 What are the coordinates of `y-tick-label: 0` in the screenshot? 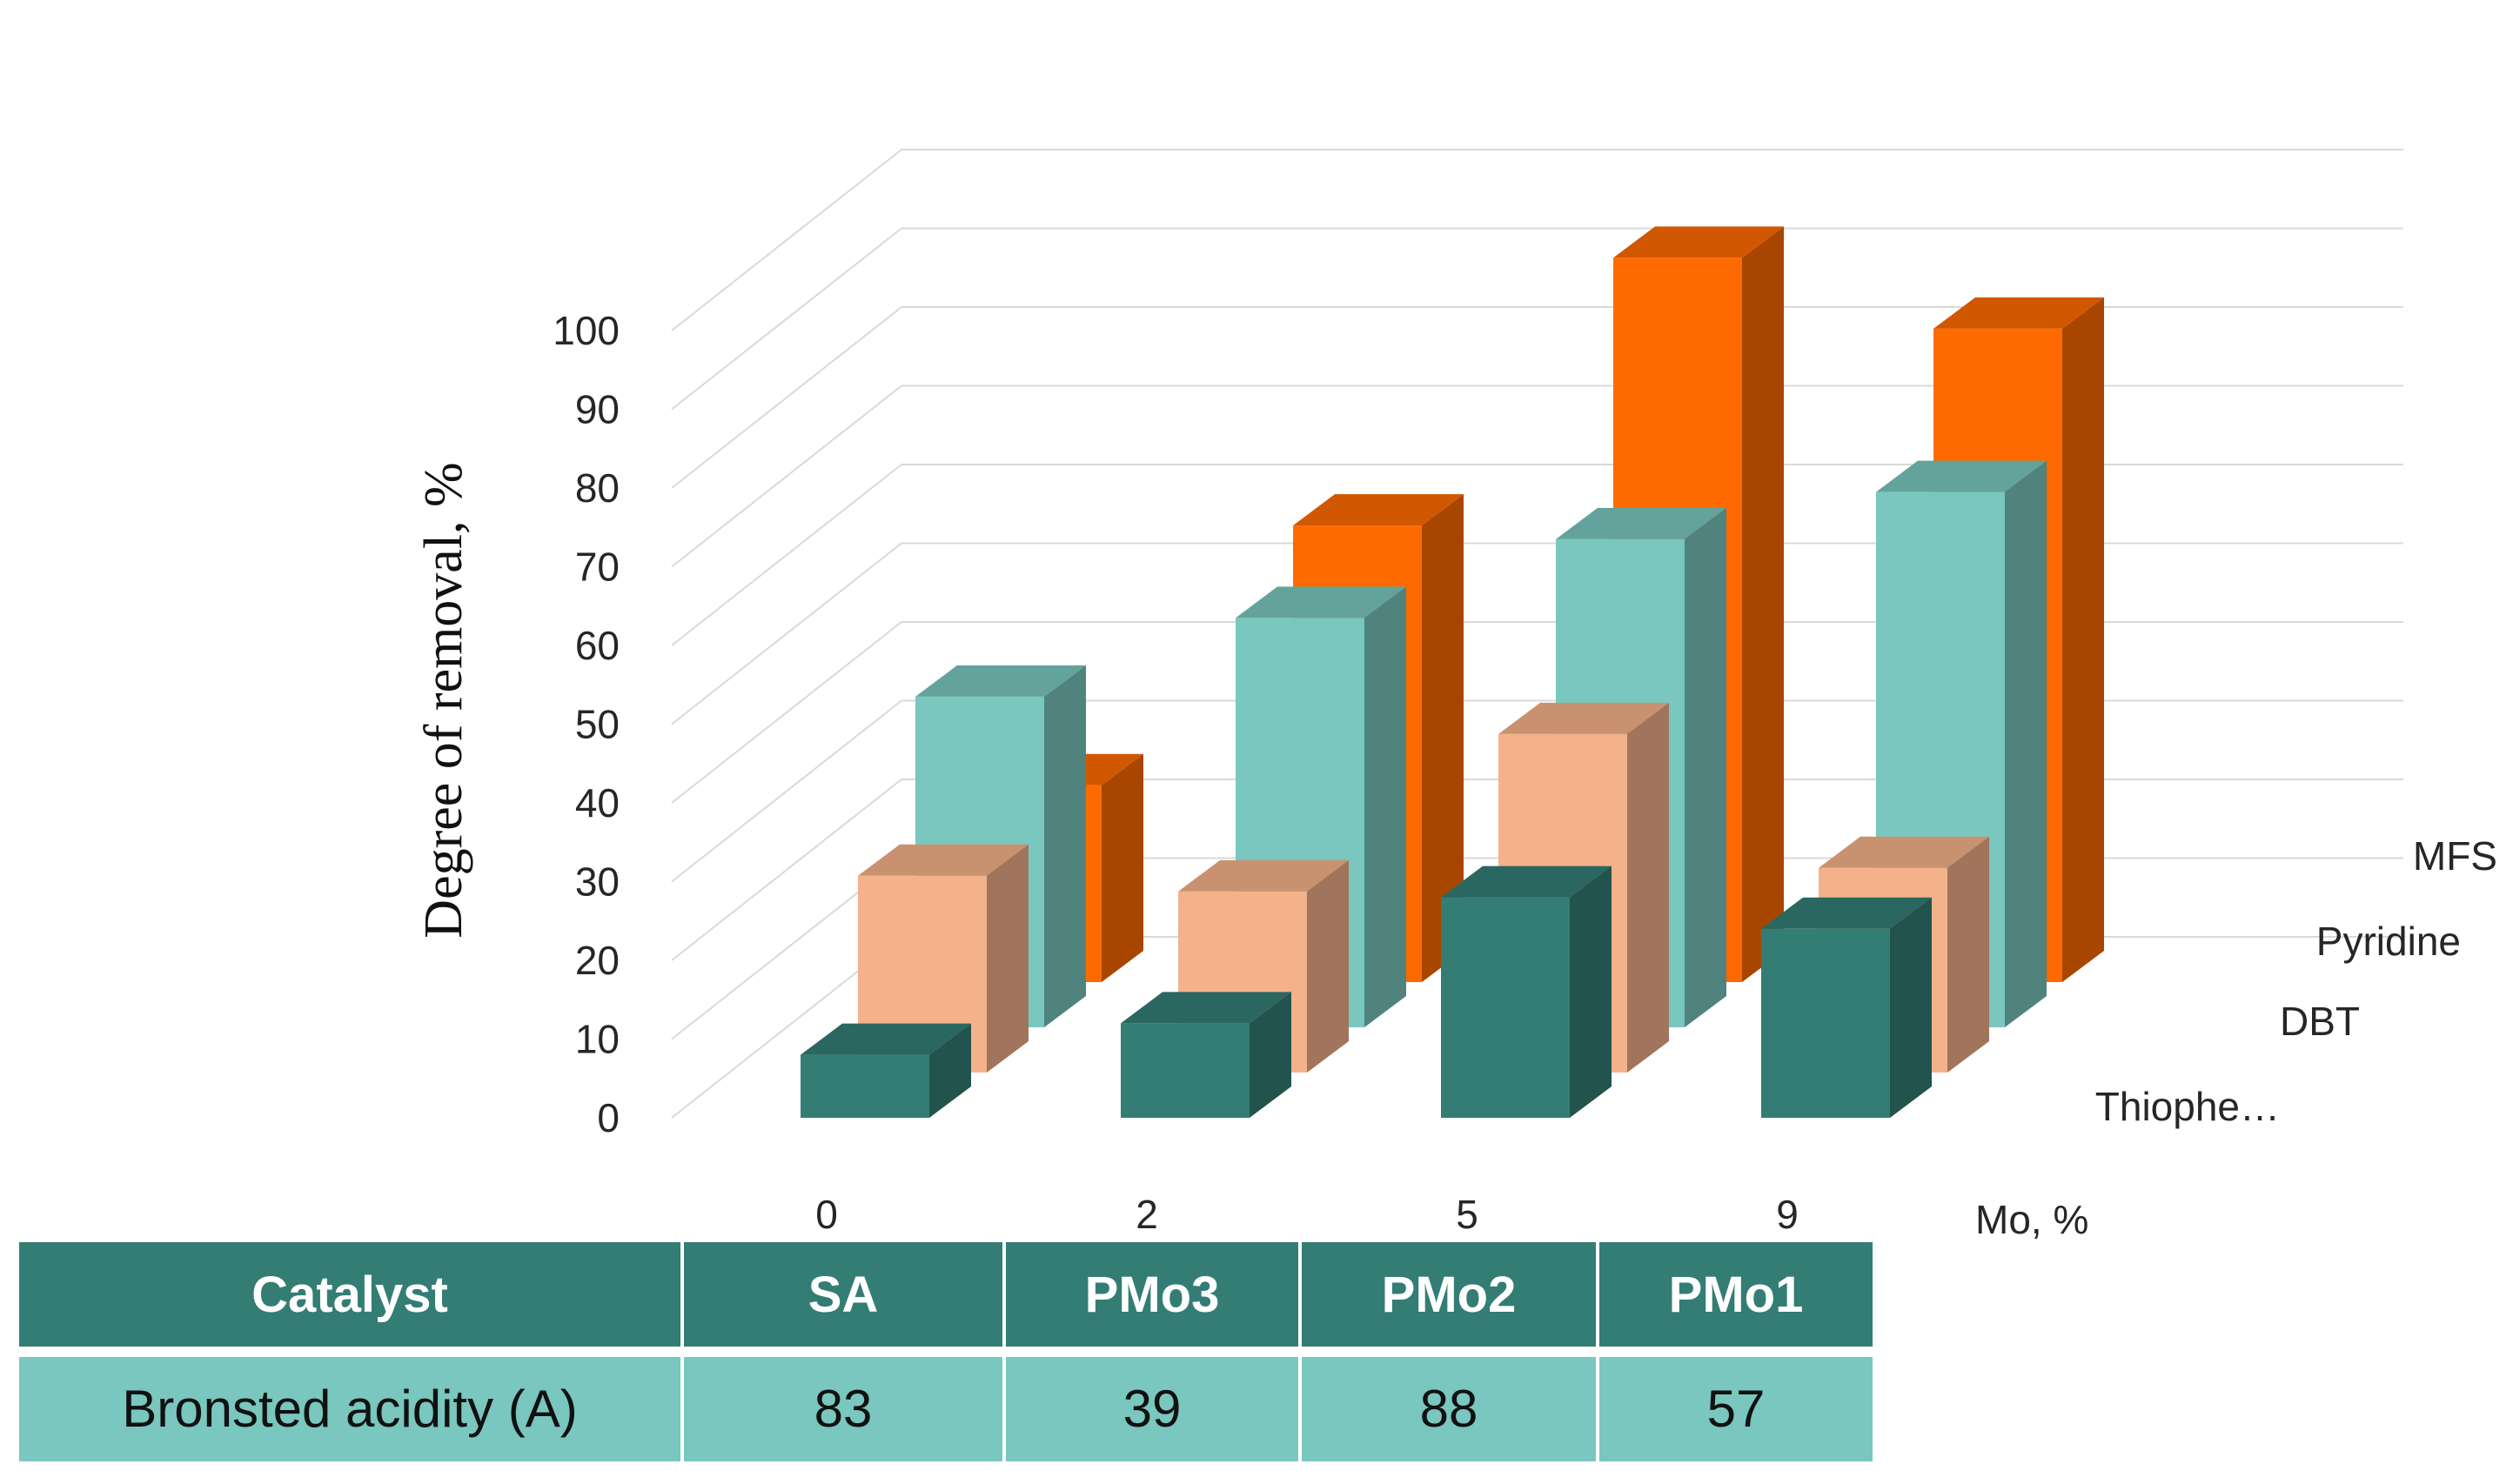 It's located at (608, 1118).